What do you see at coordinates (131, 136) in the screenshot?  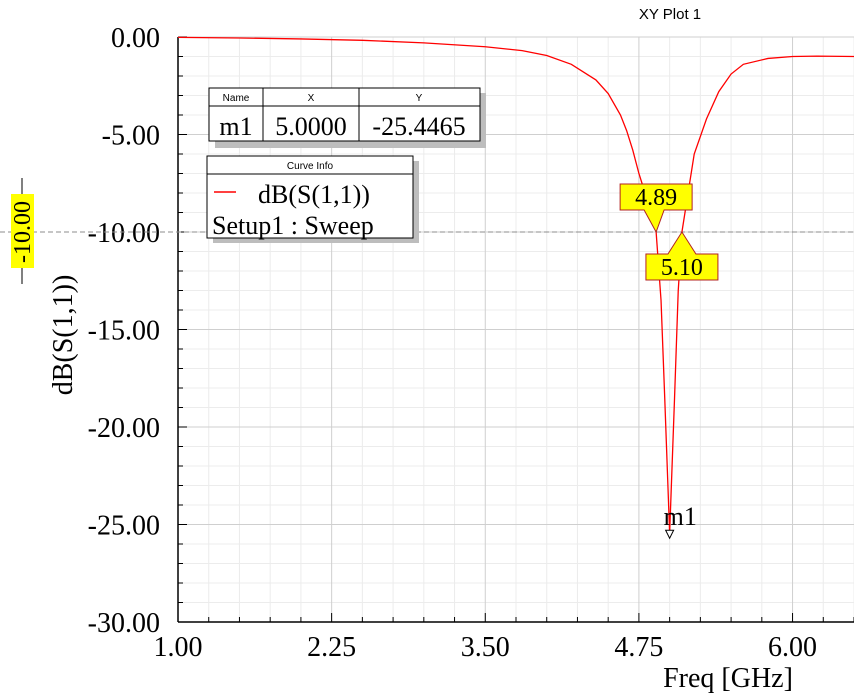 I see `y-tick-label: -5.00` at bounding box center [131, 136].